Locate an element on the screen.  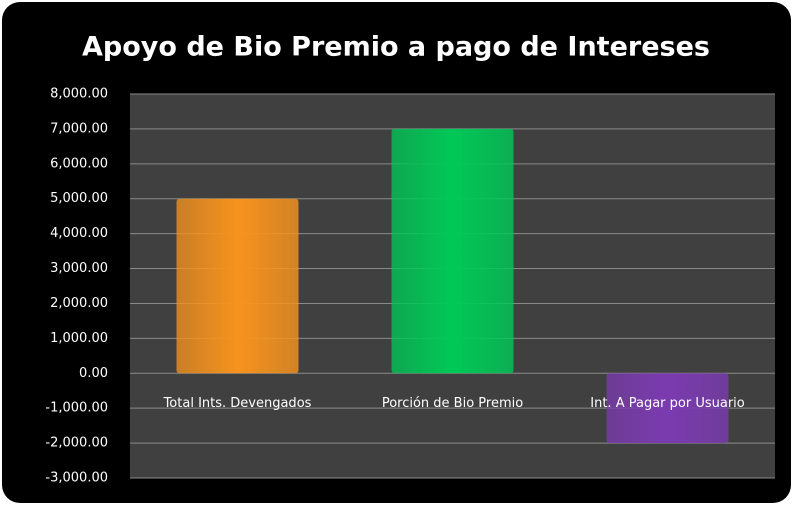
x-tick-label: Total Ints. Devengados is located at coordinates (237, 403).